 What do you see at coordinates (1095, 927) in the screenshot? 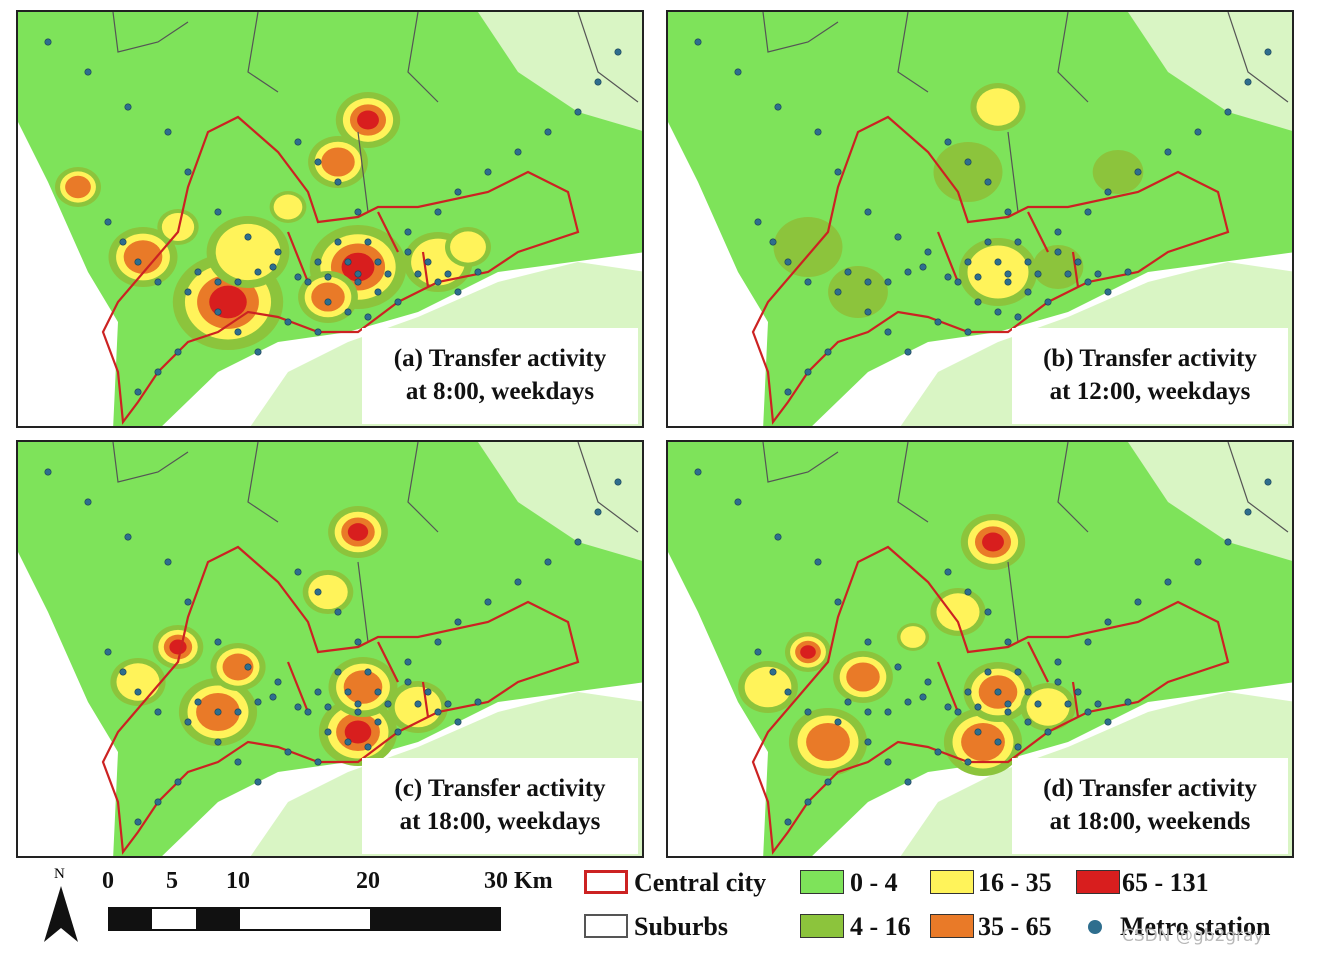
I see `metro-station-icon` at bounding box center [1095, 927].